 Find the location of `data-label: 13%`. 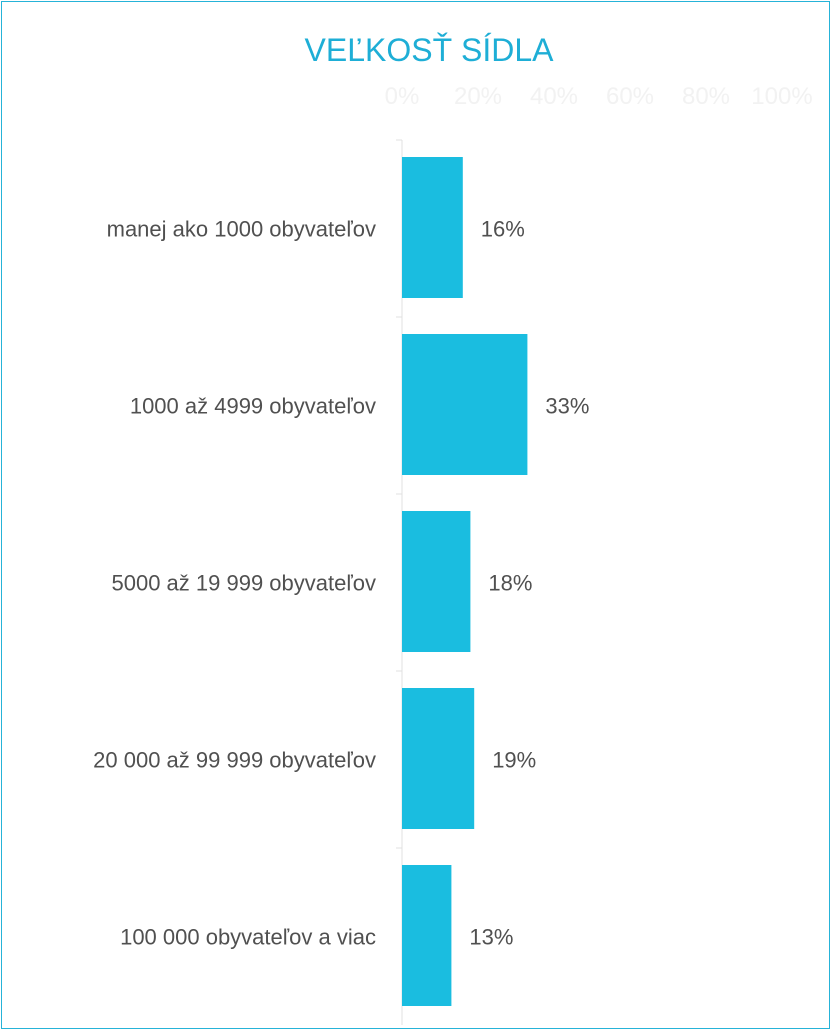

data-label: 13% is located at coordinates (491, 937).